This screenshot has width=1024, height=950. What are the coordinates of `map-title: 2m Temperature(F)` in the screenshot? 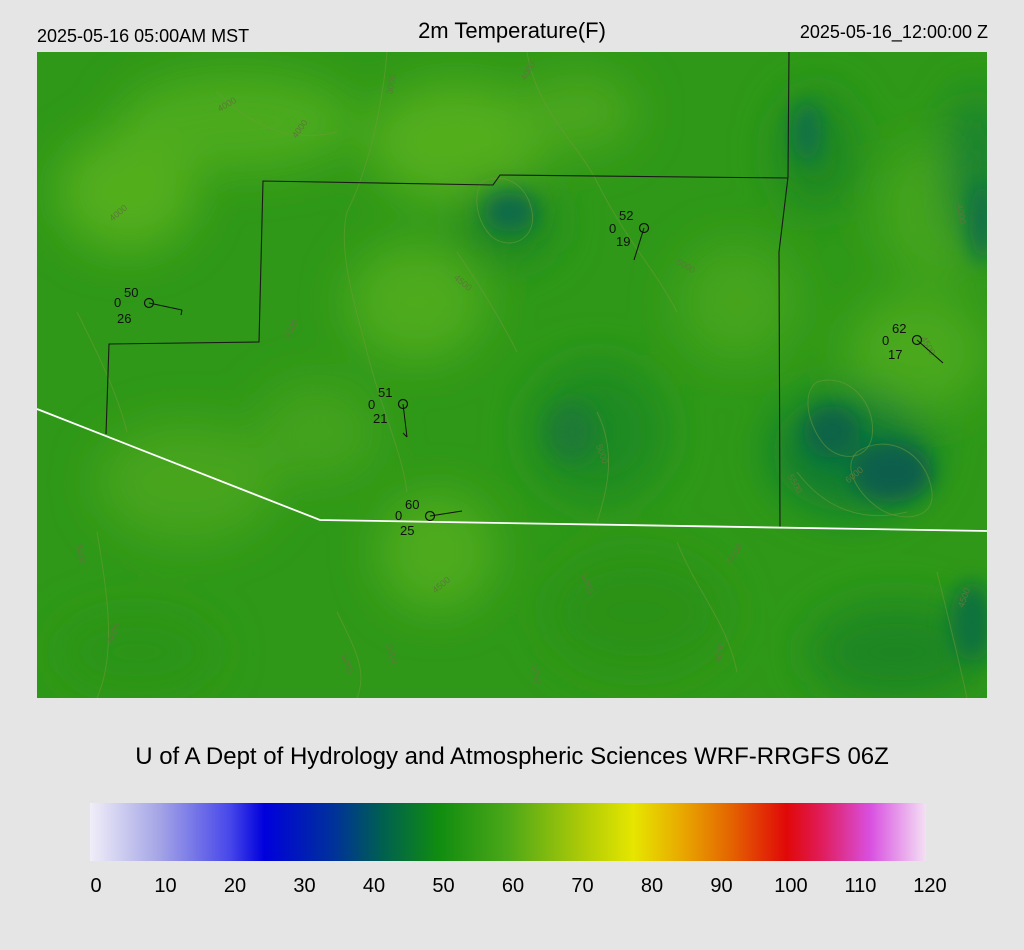 It's located at (512, 30).